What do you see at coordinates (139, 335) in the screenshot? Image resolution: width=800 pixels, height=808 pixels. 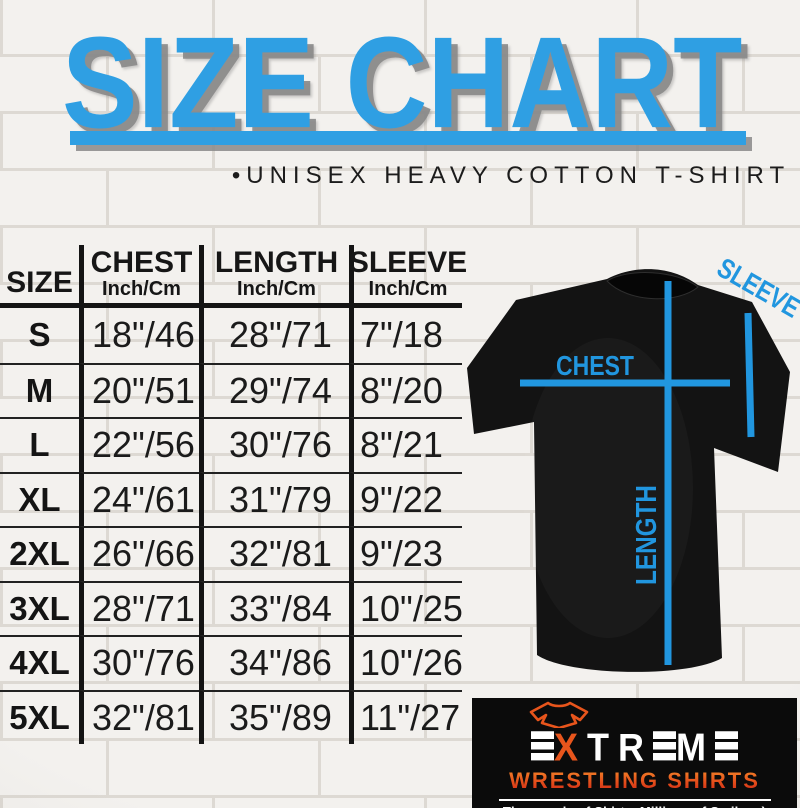 I see `cell-chest: 18"/46` at bounding box center [139, 335].